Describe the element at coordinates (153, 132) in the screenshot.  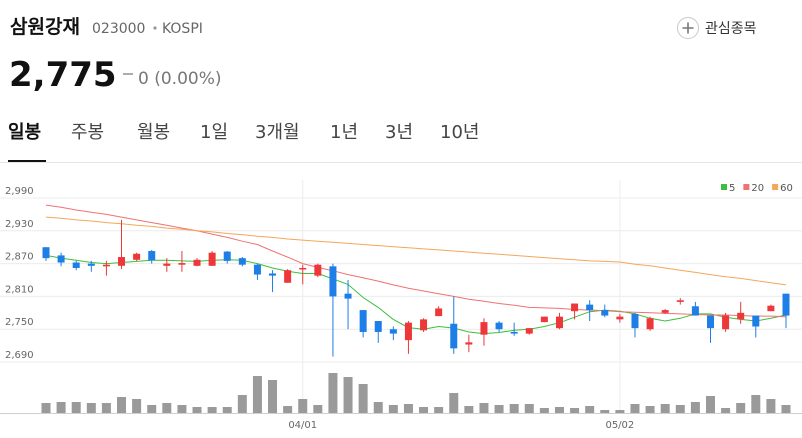
I see `period-tab: 월봉` at that location.